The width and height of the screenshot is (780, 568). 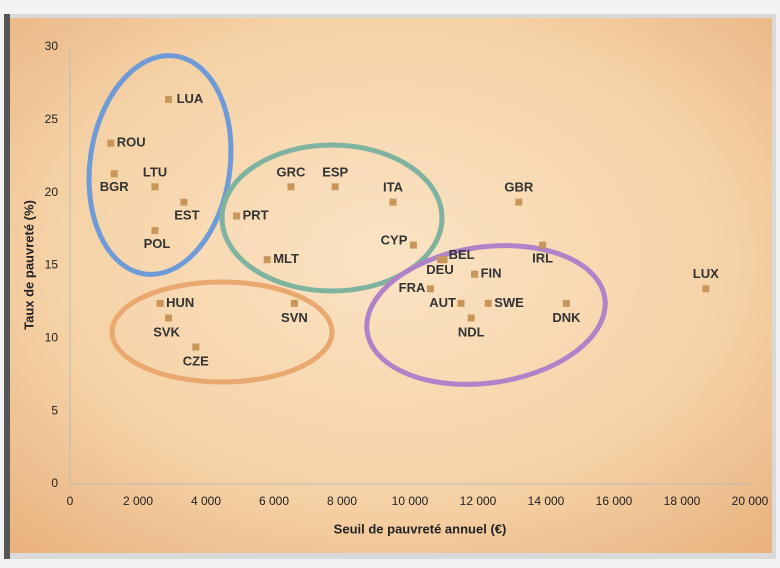 What do you see at coordinates (509, 302) in the screenshot?
I see `point-label: SWE` at bounding box center [509, 302].